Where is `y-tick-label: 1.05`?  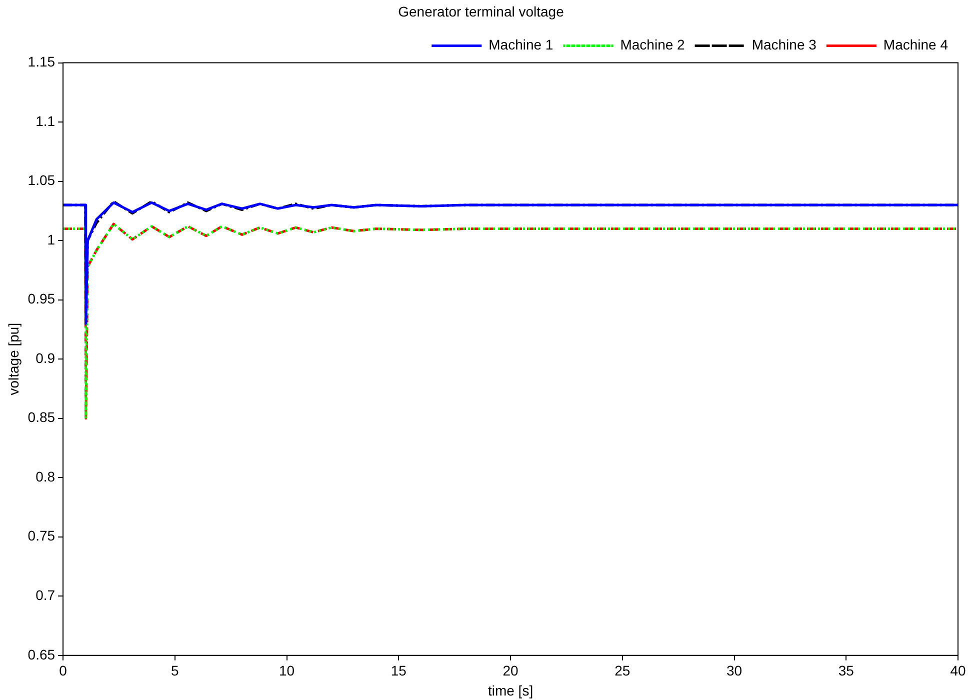 y-tick-label: 1.05 is located at coordinates (42, 180).